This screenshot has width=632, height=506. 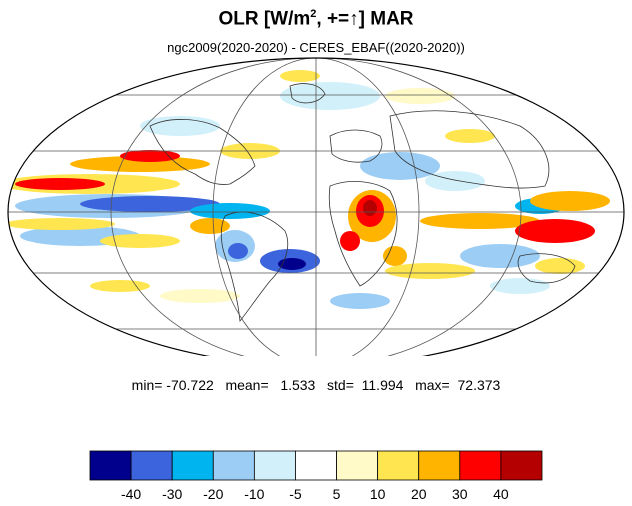 I want to click on colorbar-label: 40, so click(x=501, y=493).